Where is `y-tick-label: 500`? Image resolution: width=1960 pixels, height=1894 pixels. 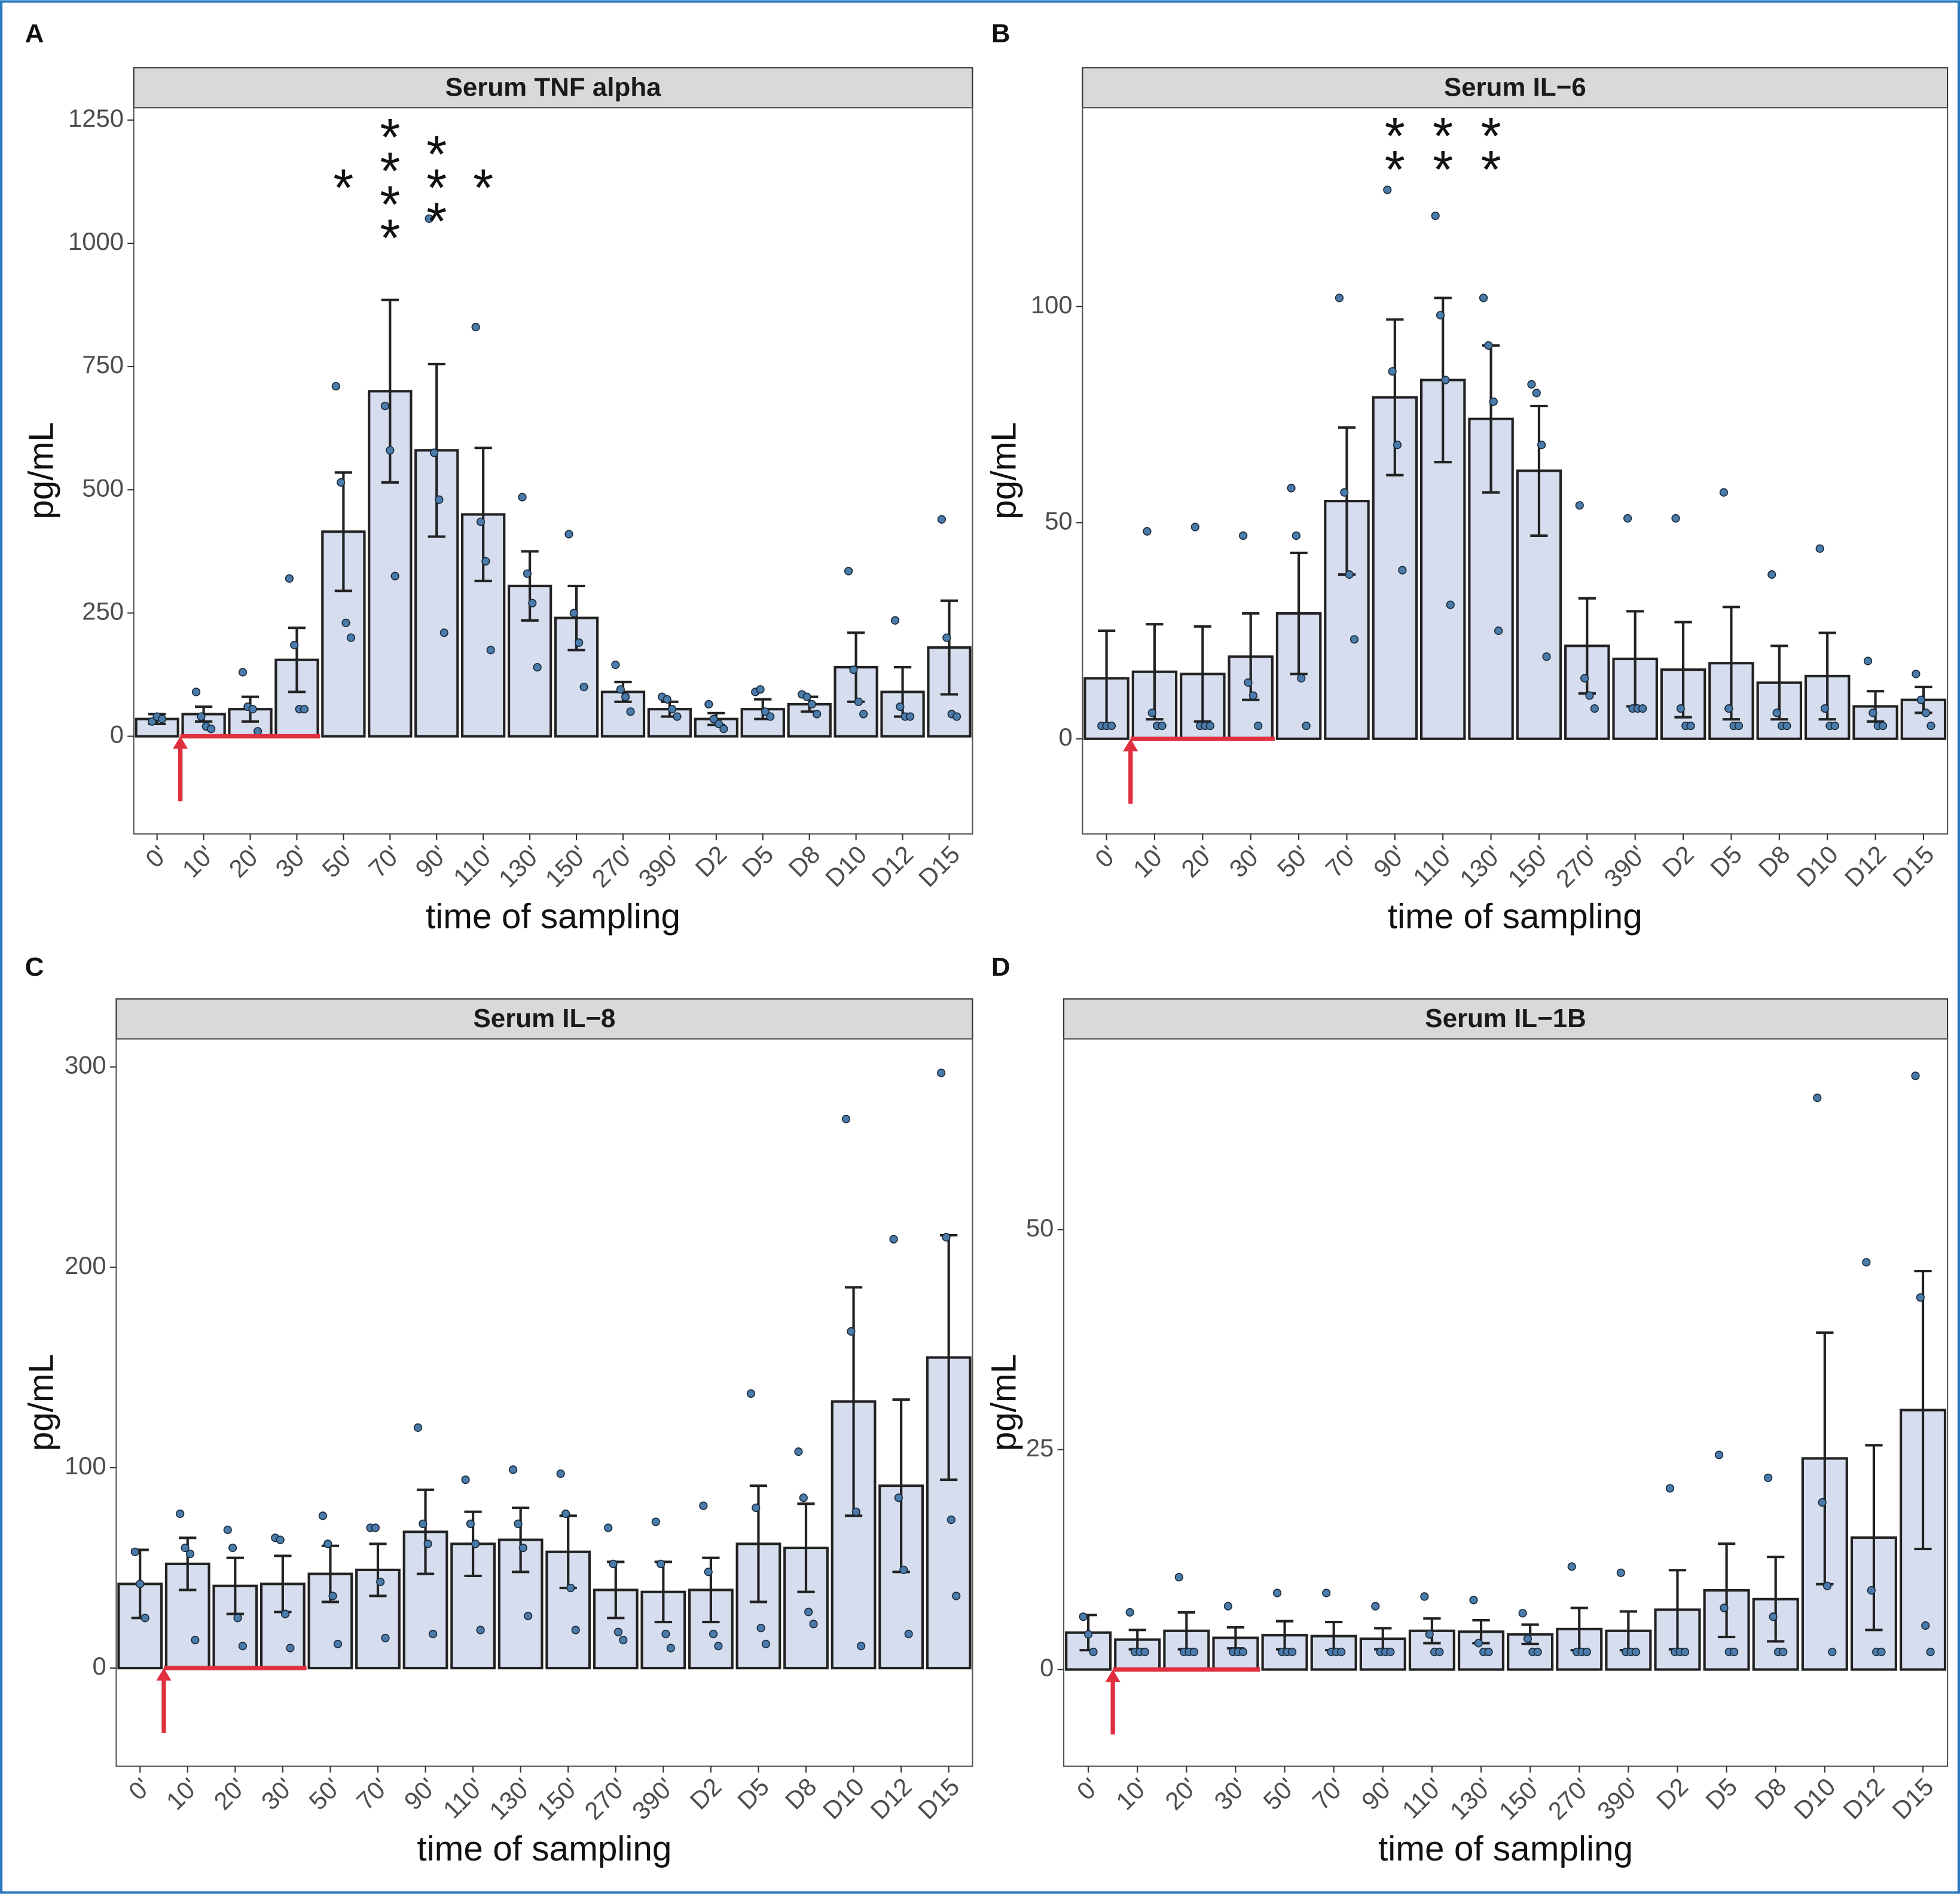 y-tick-label: 500 is located at coordinates (103, 488).